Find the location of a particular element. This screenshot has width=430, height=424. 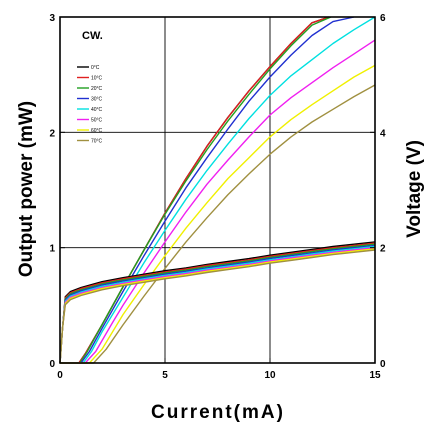

y-right-tick-label-2: 4 is located at coordinates (383, 133).